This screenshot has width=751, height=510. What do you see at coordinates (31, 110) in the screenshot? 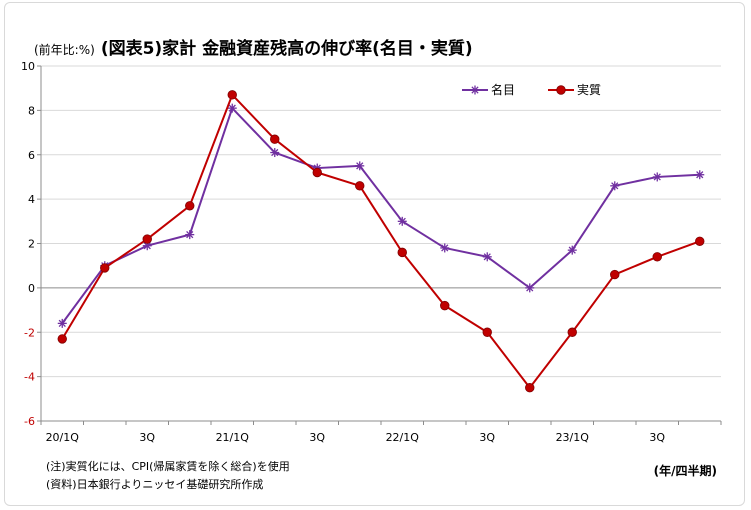
I see `y-tick-label: 8` at bounding box center [31, 110].